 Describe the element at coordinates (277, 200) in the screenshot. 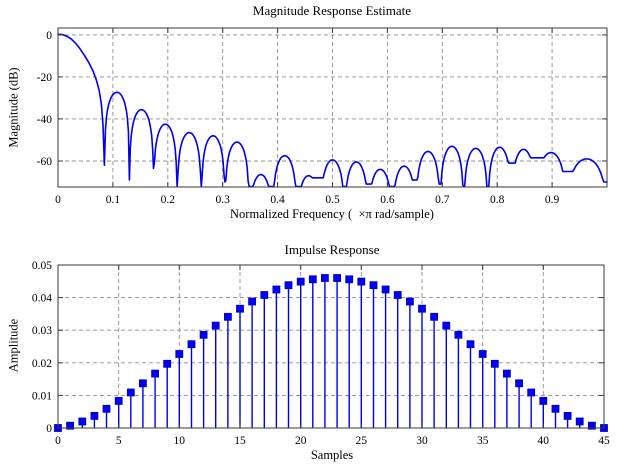

I see `svg-text: 0.4` at that location.